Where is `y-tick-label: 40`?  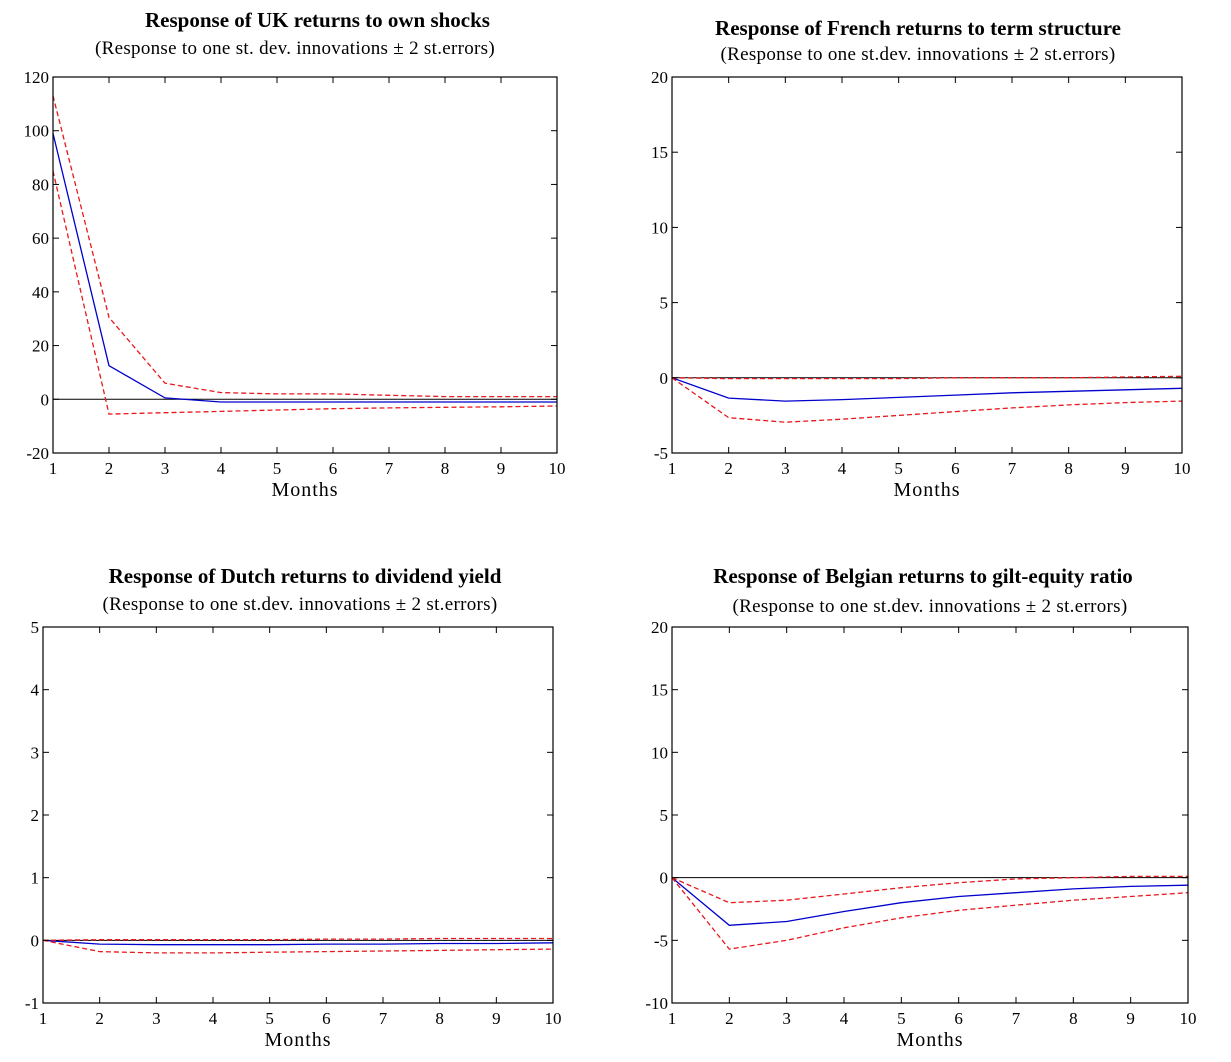 y-tick-label: 40 is located at coordinates (40, 292).